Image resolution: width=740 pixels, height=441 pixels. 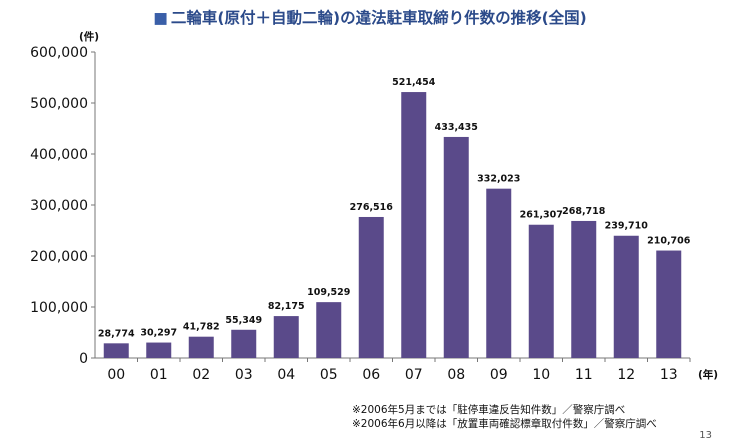 I want to click on data-label: 109,529, so click(x=328, y=292).